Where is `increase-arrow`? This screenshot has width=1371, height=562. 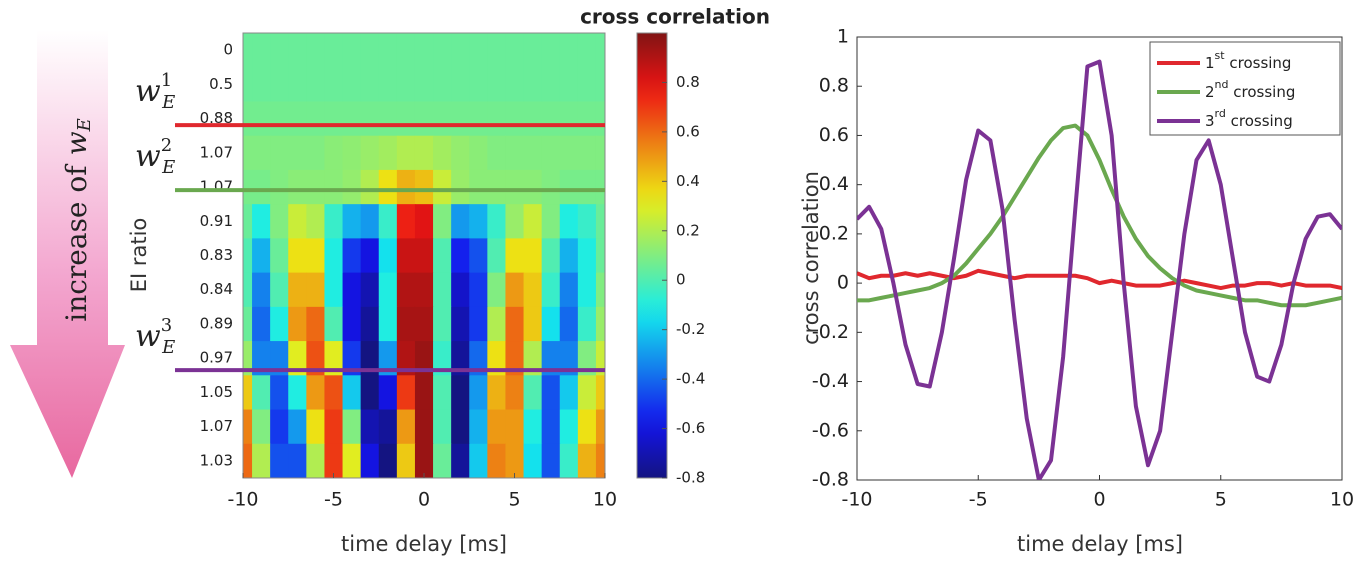
increase-arrow is located at coordinates (67, 254).